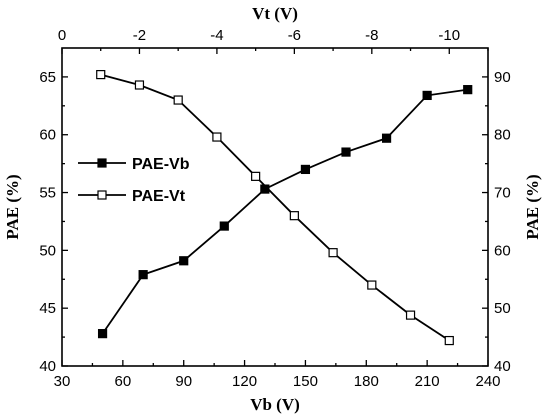 The width and height of the screenshot is (550, 419). I want to click on right-tick-label: 50, so click(502, 308).